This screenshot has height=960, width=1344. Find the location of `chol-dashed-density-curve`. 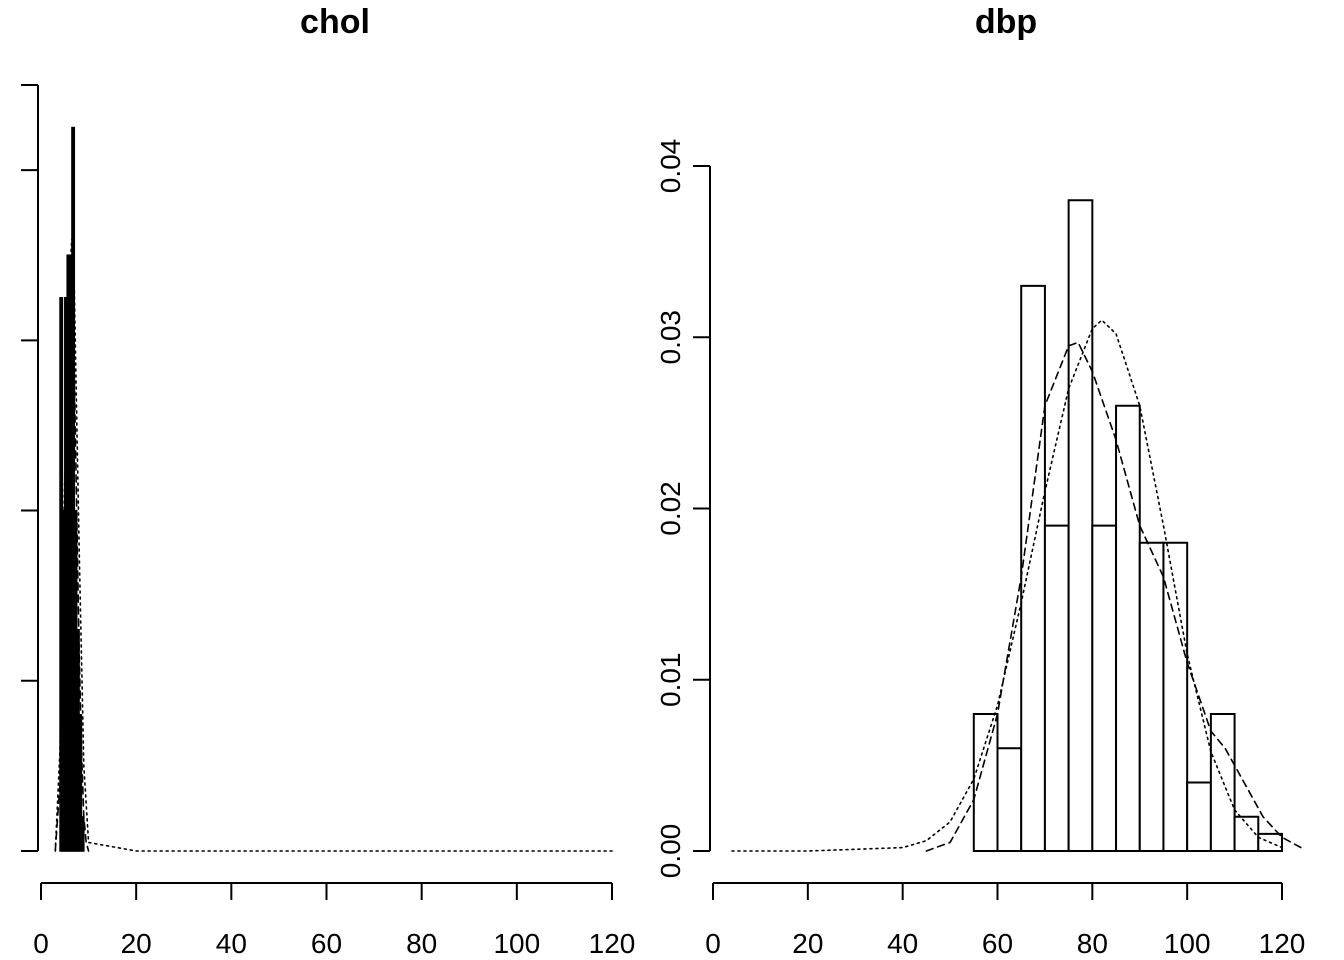

chol-dashed-density-curve is located at coordinates (72, 553).